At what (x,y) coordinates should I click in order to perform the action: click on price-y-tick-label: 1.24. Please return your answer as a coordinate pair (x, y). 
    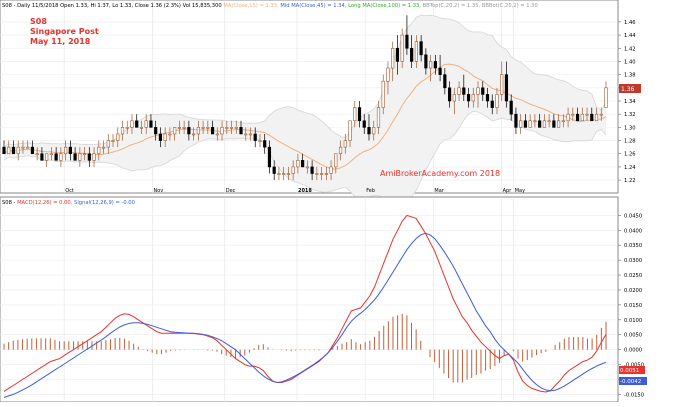
    Looking at the image, I should click on (630, 168).